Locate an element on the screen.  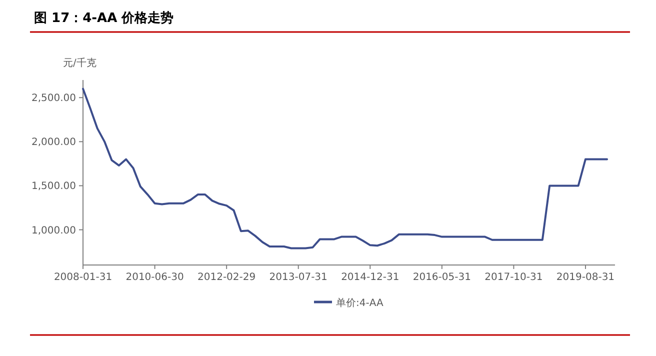
y-tick-label: 1,000.00 is located at coordinates (53, 230).